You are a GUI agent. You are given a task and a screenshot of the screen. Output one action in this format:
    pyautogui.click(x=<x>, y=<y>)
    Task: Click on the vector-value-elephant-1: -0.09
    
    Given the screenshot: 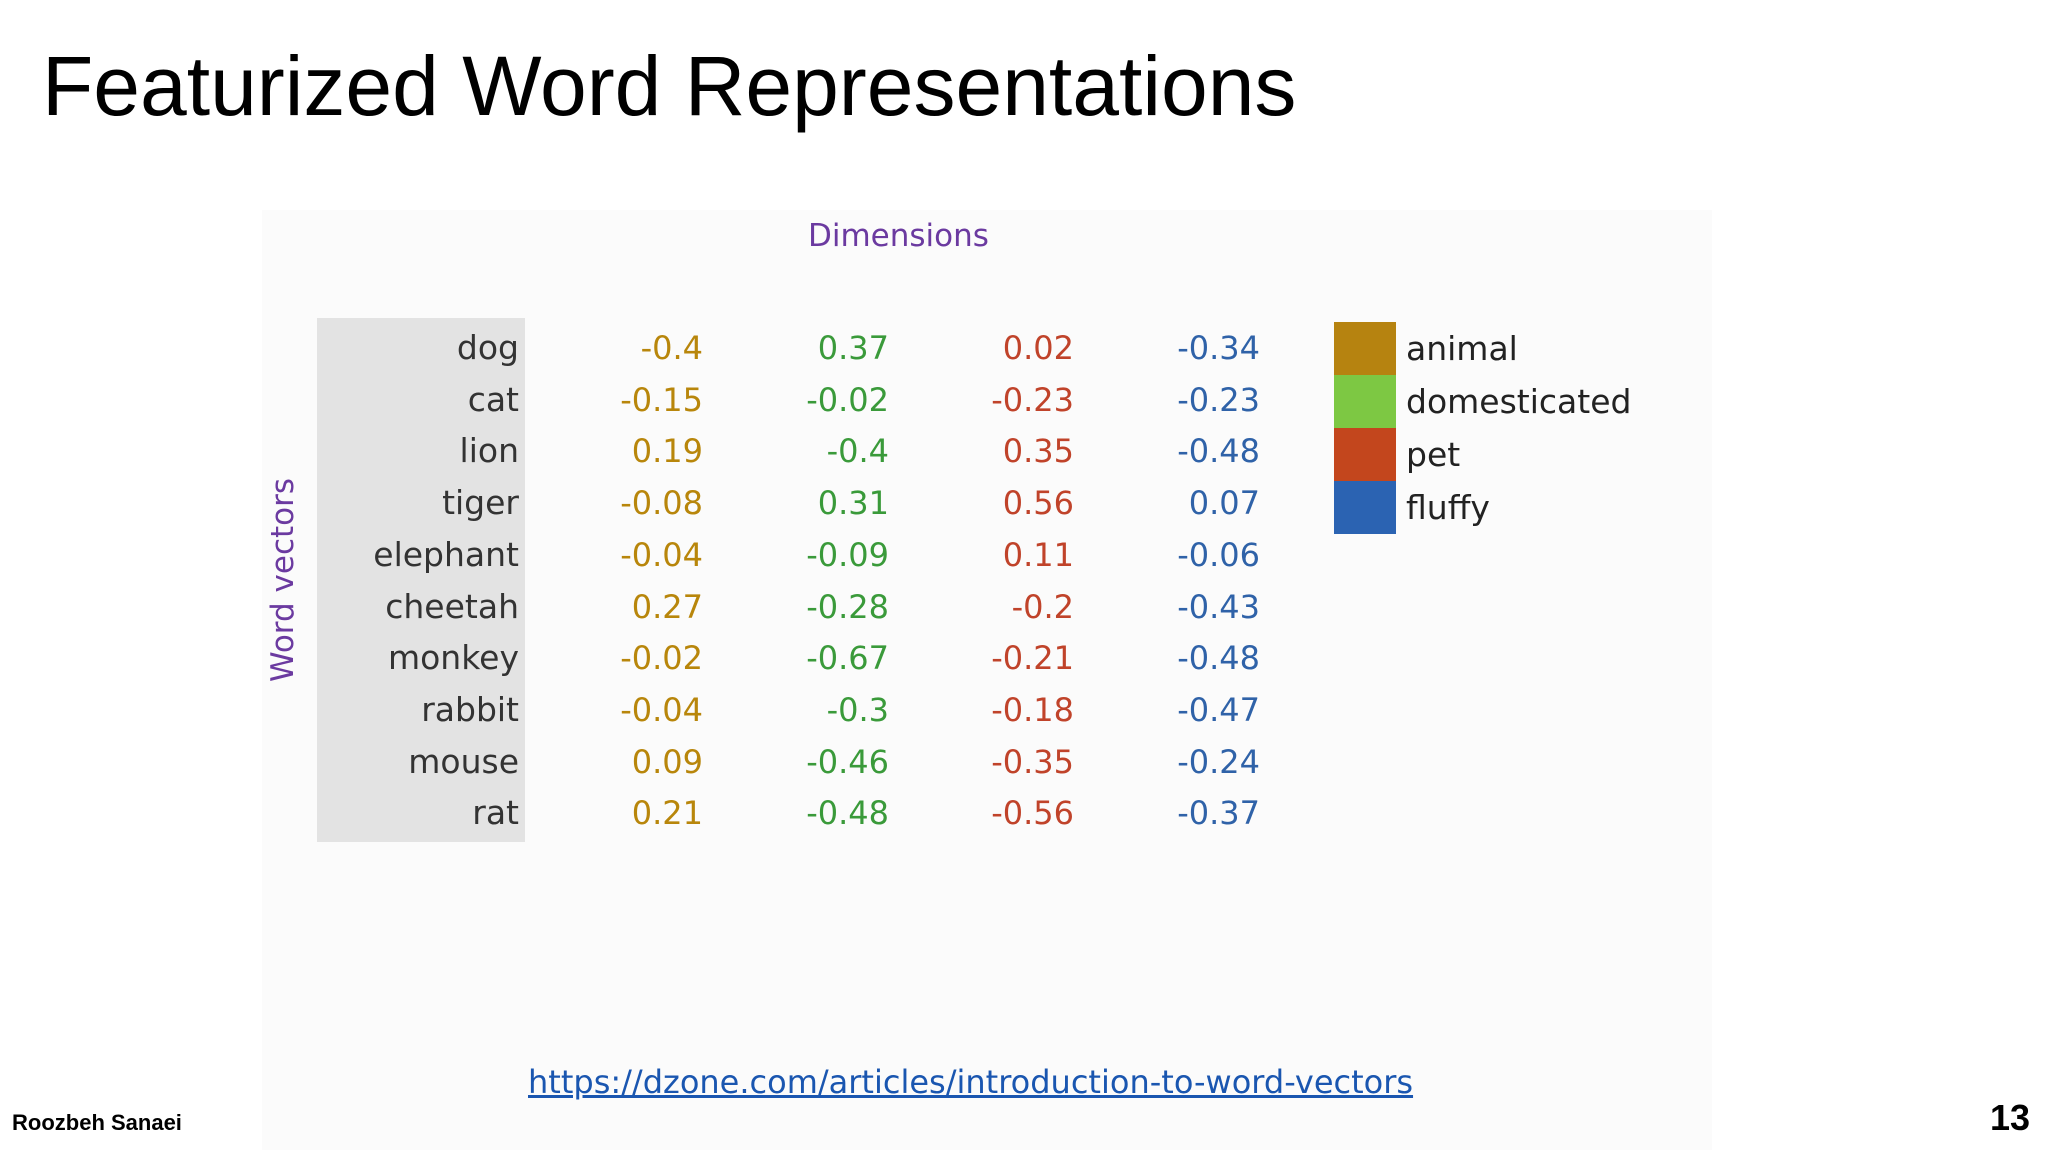 What is the action you would take?
    pyautogui.click(x=847, y=555)
    